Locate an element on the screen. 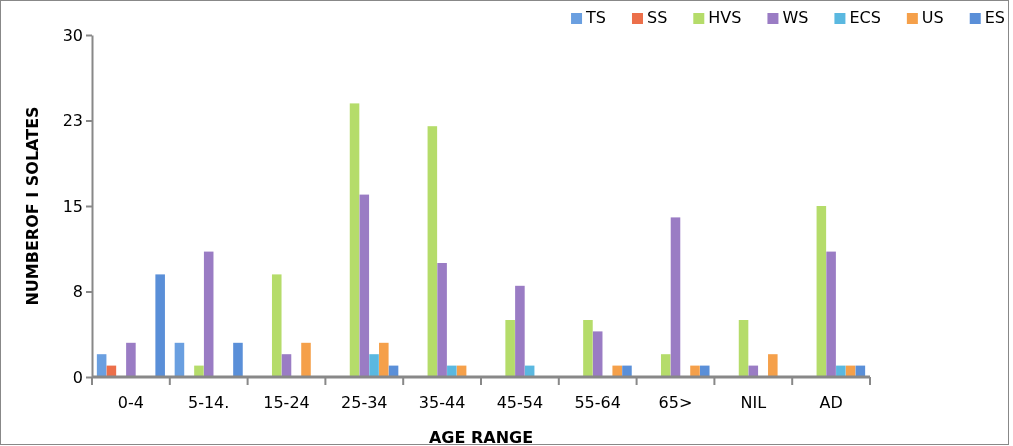  legend-label: WS is located at coordinates (795, 17).